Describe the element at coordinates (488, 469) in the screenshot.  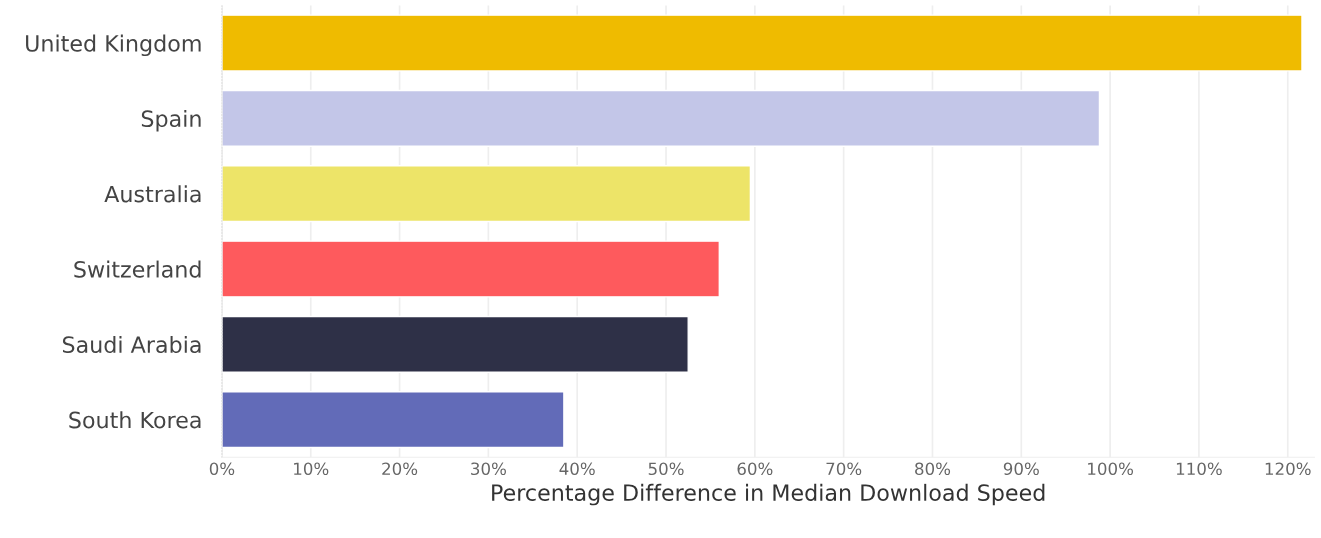
I see `x-tick-label: 30%` at that location.